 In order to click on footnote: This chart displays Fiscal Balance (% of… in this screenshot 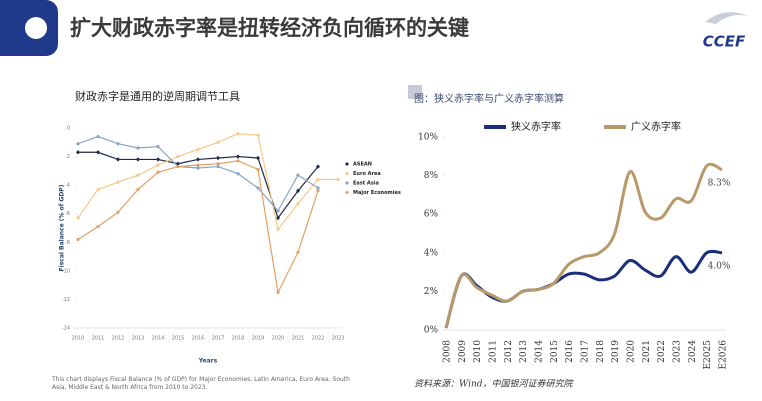, I will do `click(201, 383)`.